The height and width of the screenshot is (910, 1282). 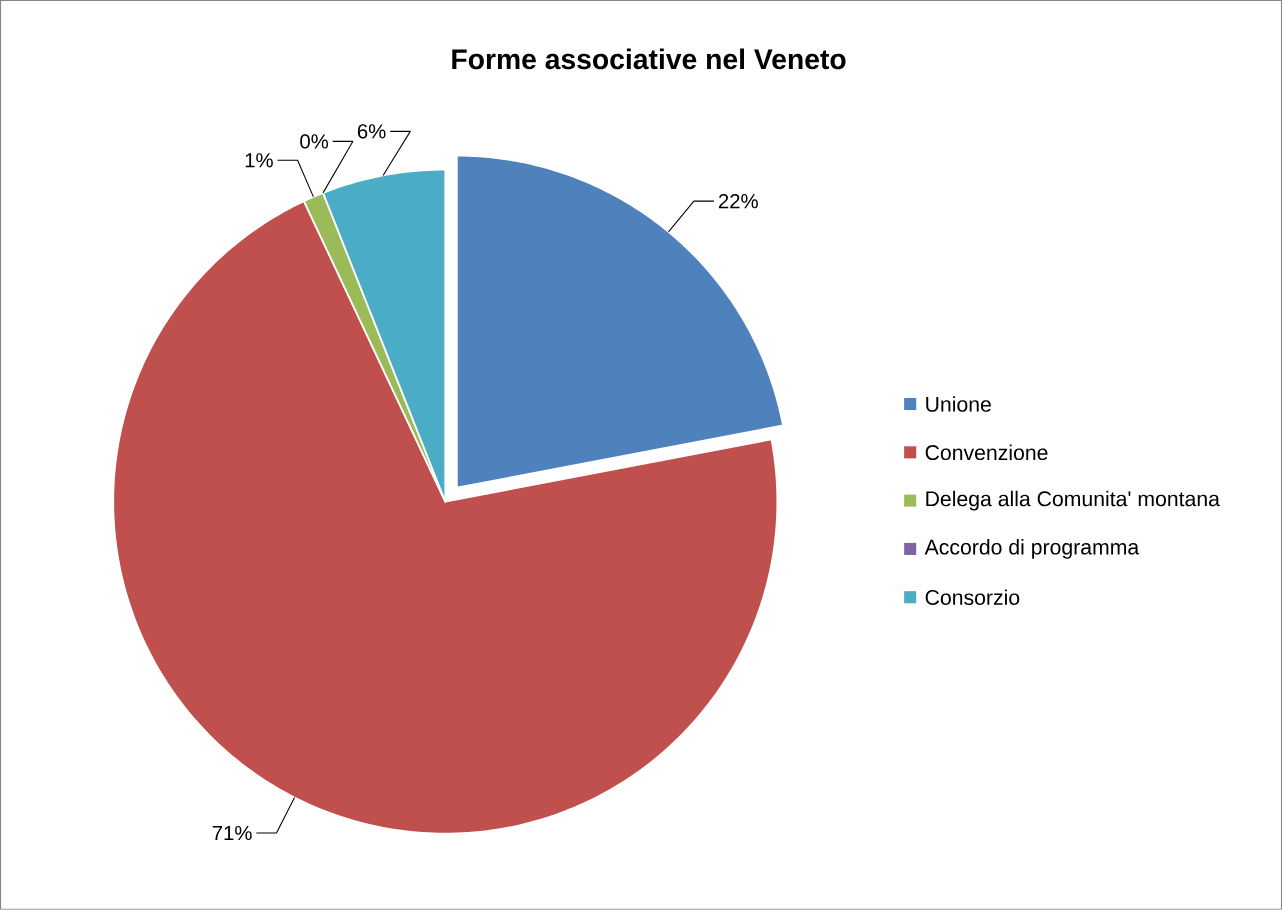 I want to click on legend-label: Delega alla Comunita' montana, so click(x=1073, y=500).